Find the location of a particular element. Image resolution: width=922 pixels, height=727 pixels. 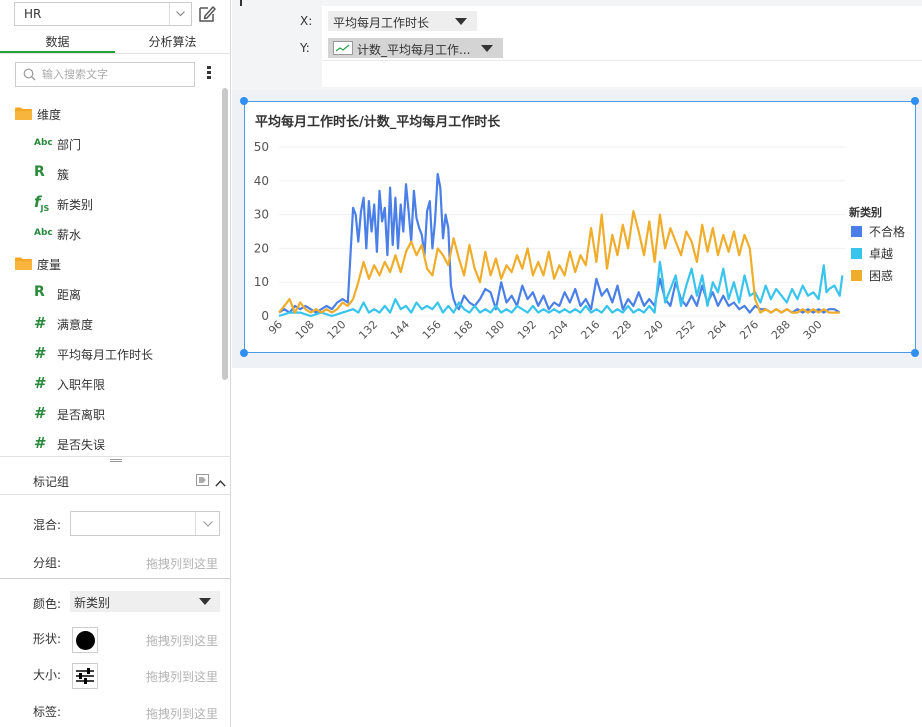

marks-group-title: 标记组 is located at coordinates (51, 482).